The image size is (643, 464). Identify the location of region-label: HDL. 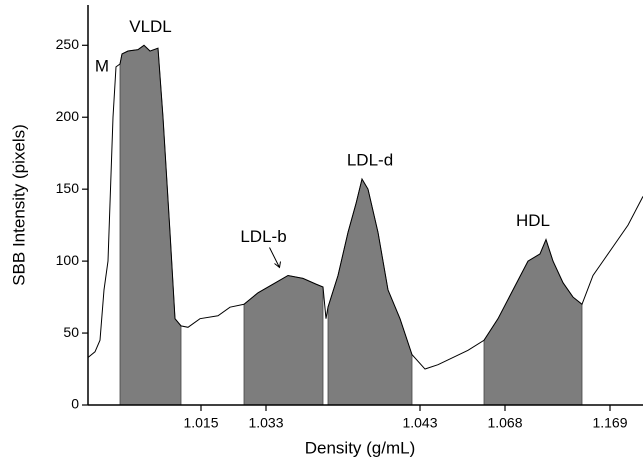
(533, 220).